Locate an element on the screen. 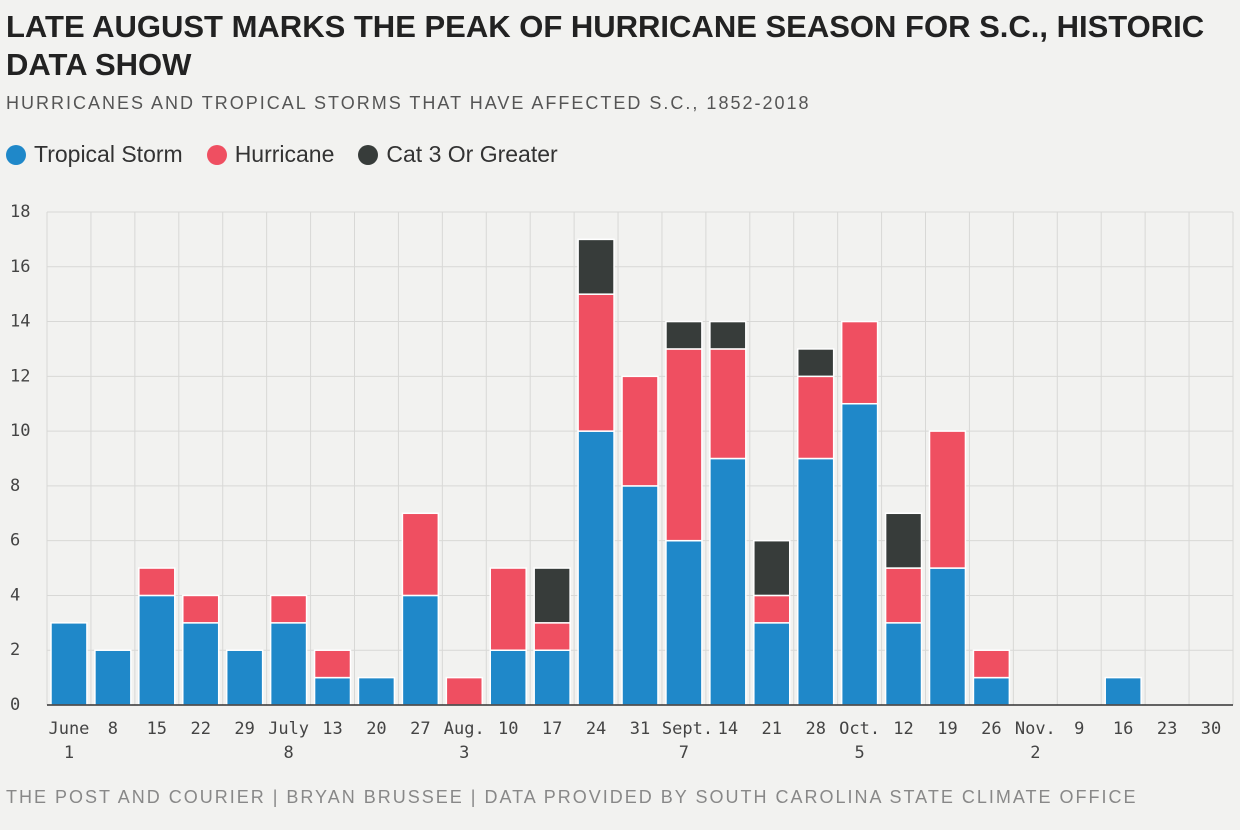  x-tick-label: 16 is located at coordinates (1123, 729).